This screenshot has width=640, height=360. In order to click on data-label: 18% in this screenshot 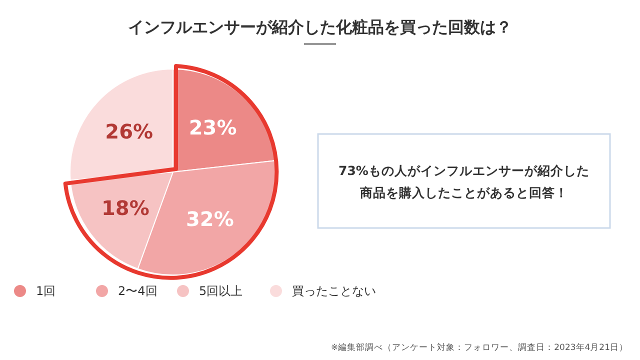, I will do `click(126, 208)`.